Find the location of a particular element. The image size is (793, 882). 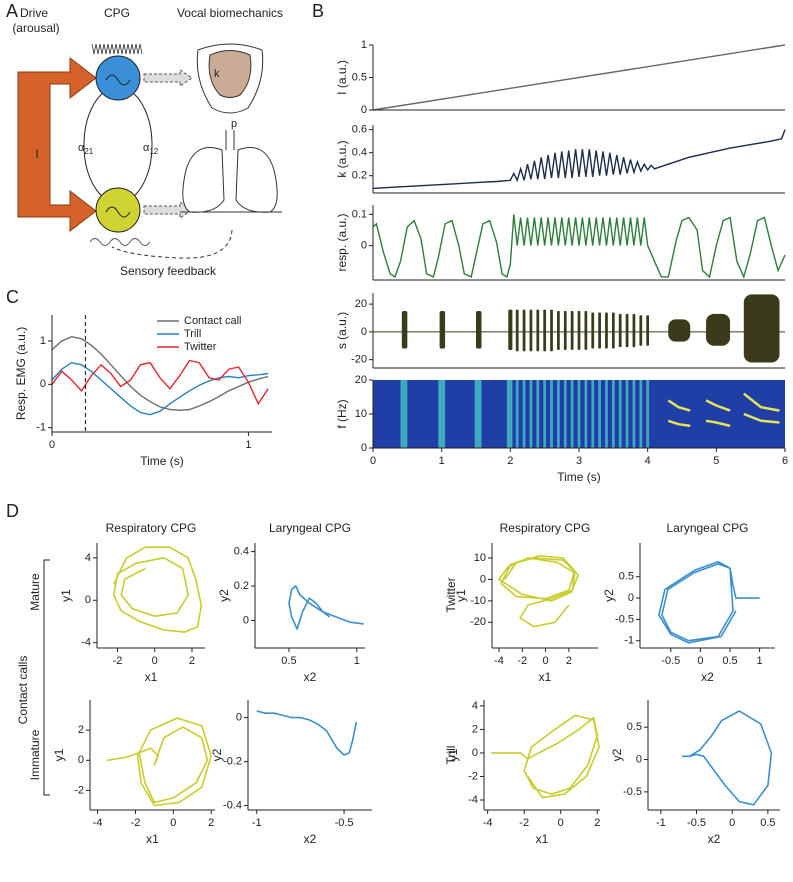

larynx is located at coordinates (230, 78).